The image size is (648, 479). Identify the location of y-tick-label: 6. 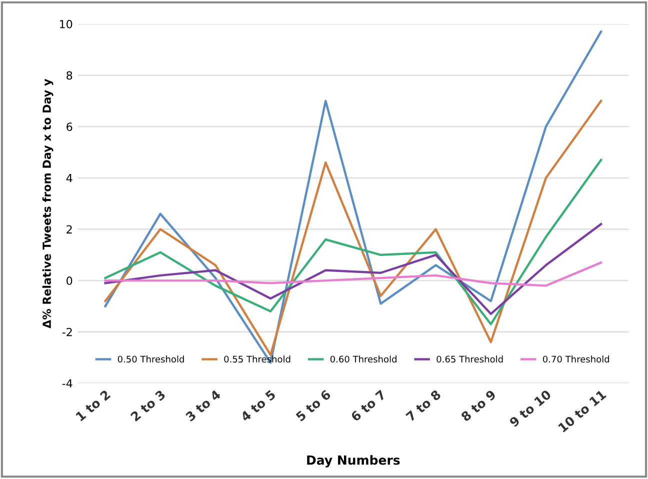
(69, 126).